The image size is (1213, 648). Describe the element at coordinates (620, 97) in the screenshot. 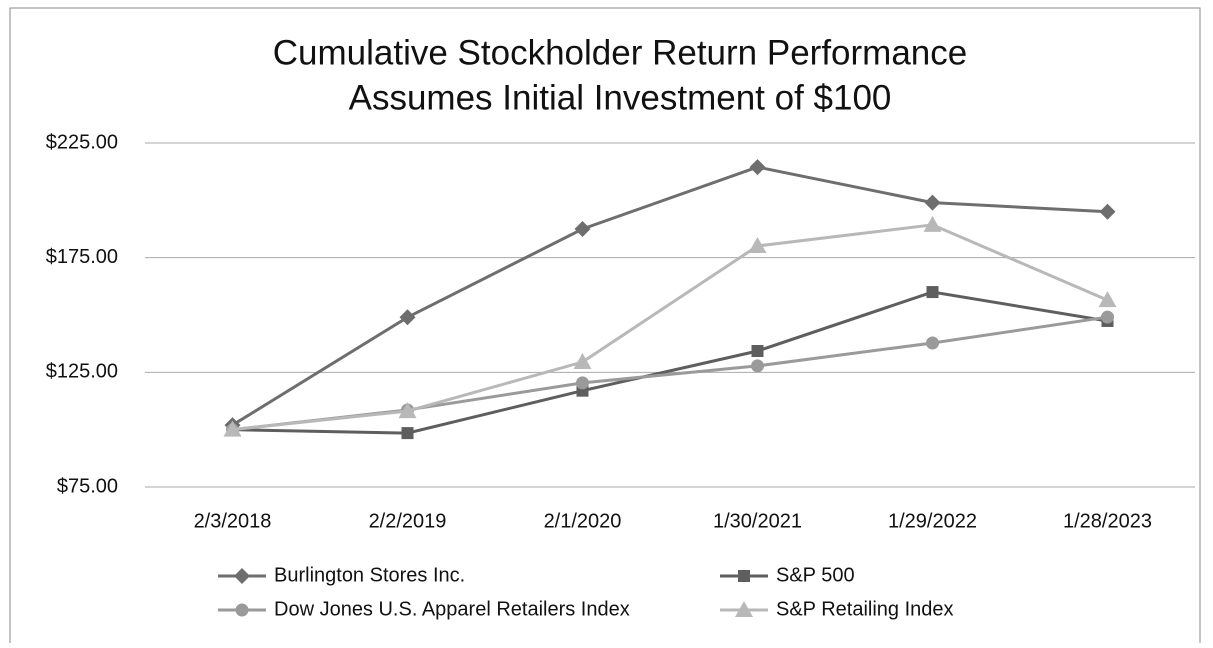

I see `chart-subtitle: Assumes Initial Investment of $100` at that location.